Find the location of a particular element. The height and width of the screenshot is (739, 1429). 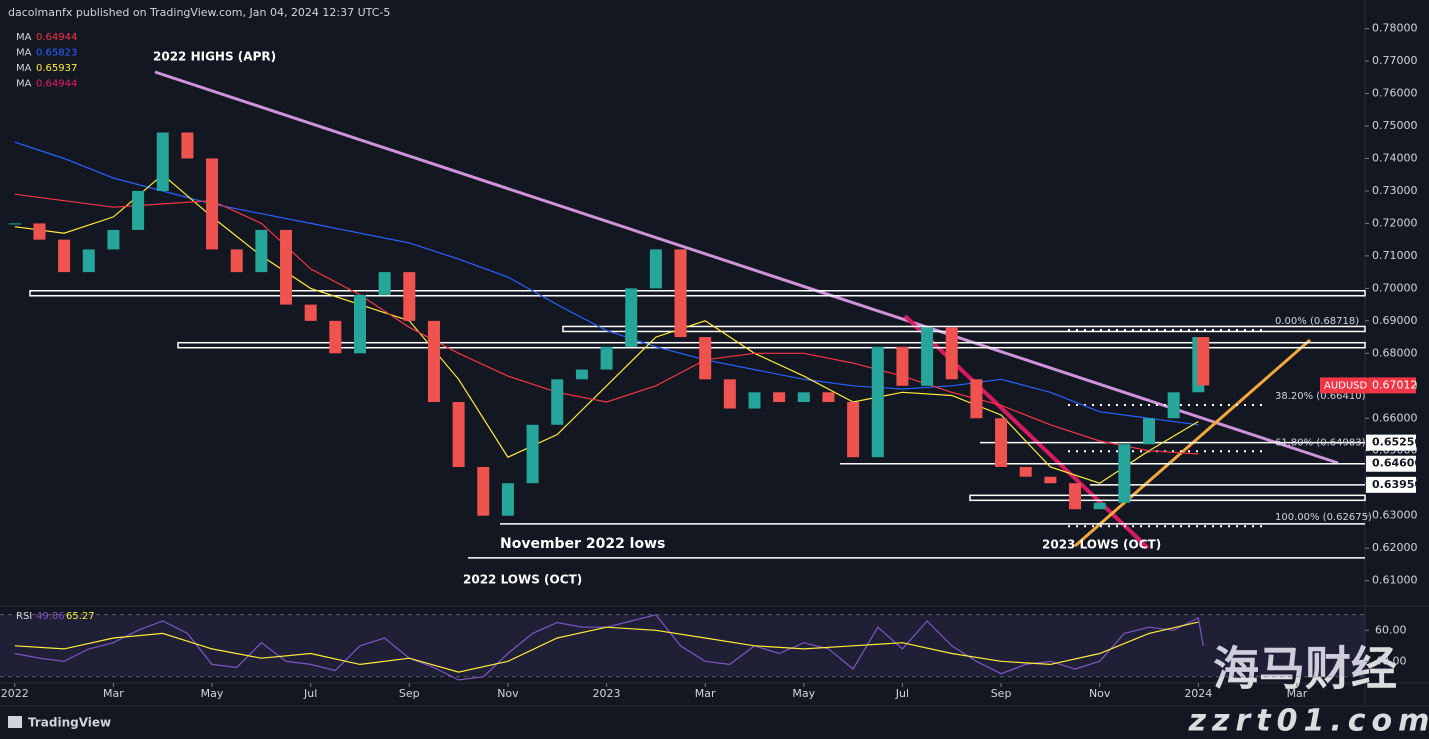

x-tick-label: 2024 is located at coordinates (1198, 693).